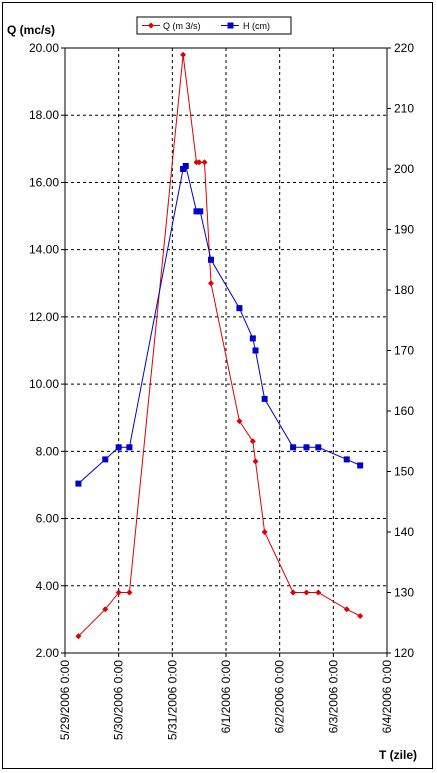 The height and width of the screenshot is (773, 437). I want to click on x-axis-tick-label: 5/31/2006 0:00, so click(172, 700).